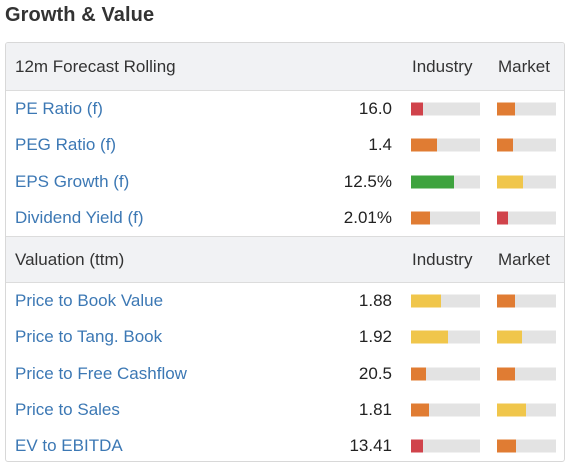  Describe the element at coordinates (285, 182) in the screenshot. I see `metric-row: EPS Growth (f) 12.5%` at that location.